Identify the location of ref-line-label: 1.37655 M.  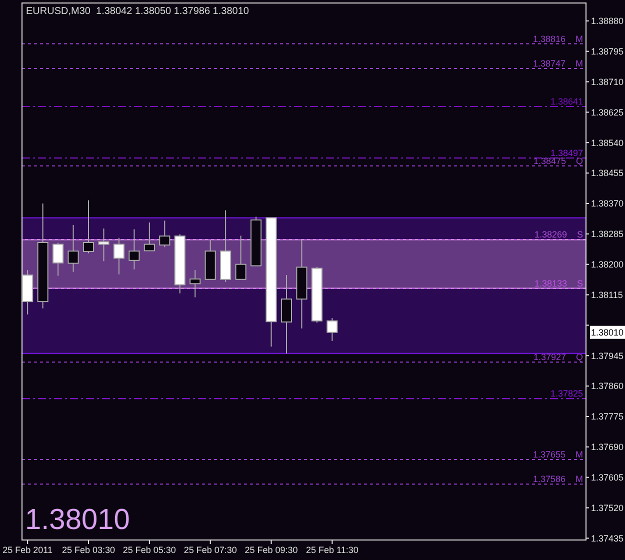
(557, 454).